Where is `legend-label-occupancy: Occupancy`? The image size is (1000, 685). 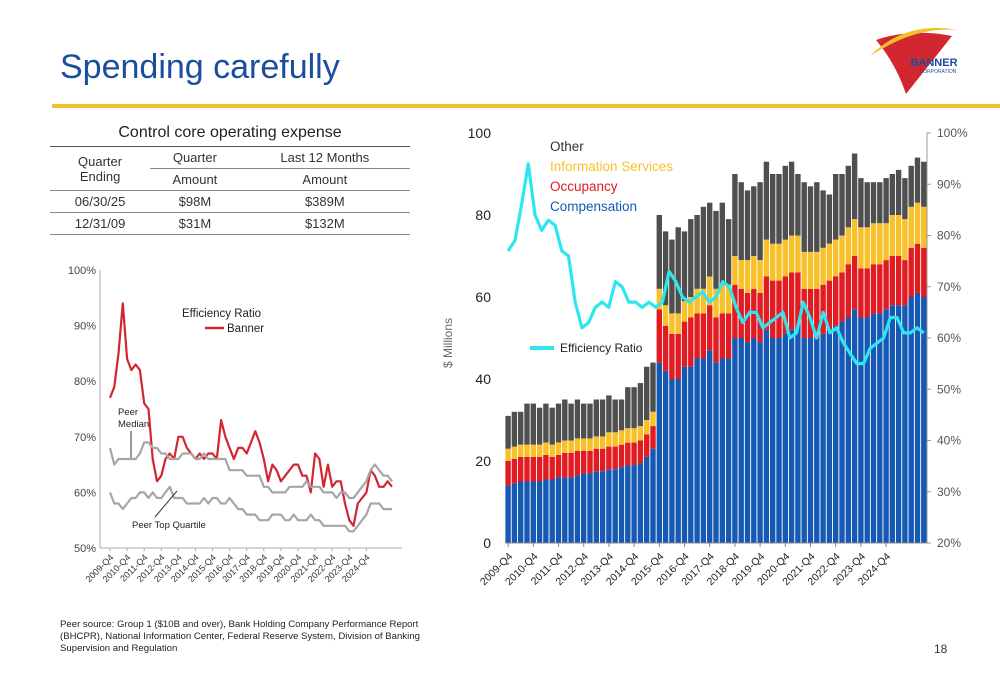 legend-label-occupancy: Occupancy is located at coordinates (584, 186).